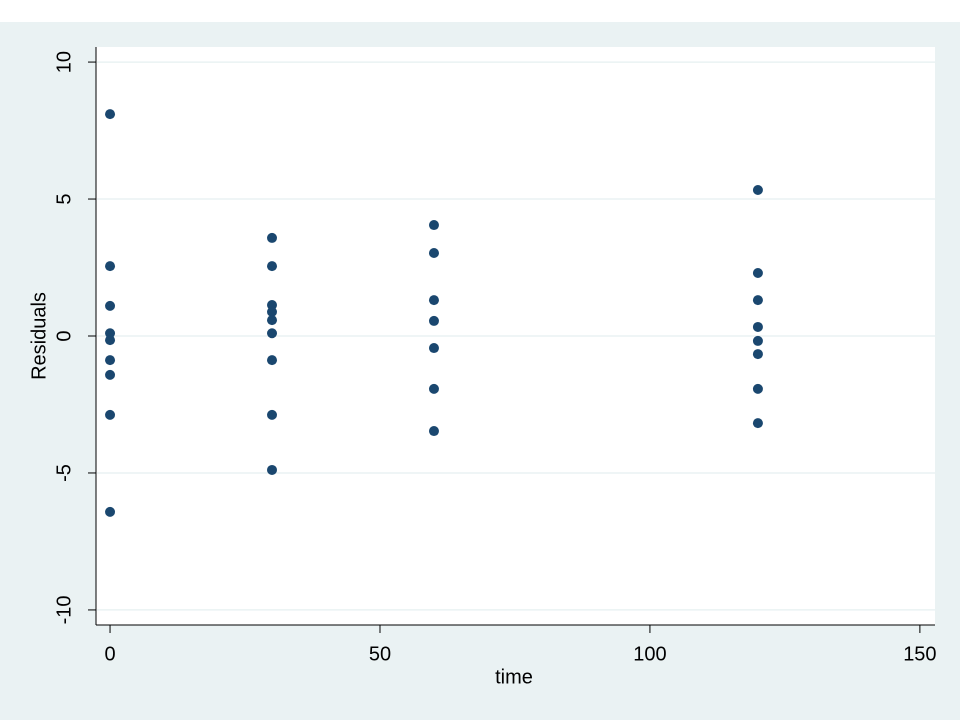 This screenshot has height=720, width=960. Describe the element at coordinates (64, 62) in the screenshot. I see `y-tick-label: 10` at that location.